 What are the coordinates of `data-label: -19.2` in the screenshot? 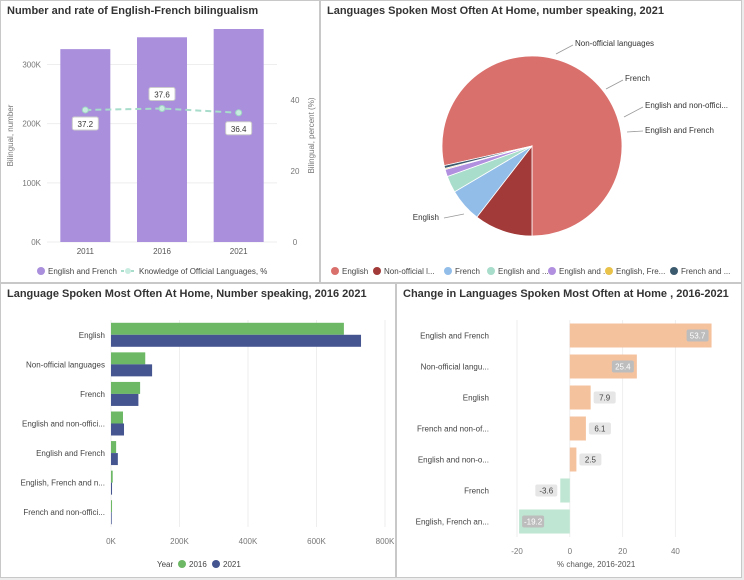 It's located at (533, 522).